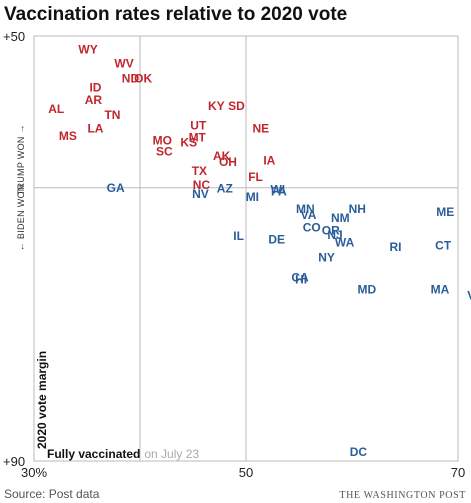 The width and height of the screenshot is (471, 503). Describe the element at coordinates (14, 249) in the screenshot. I see `y-axis-ticks: +50 +90` at that location.